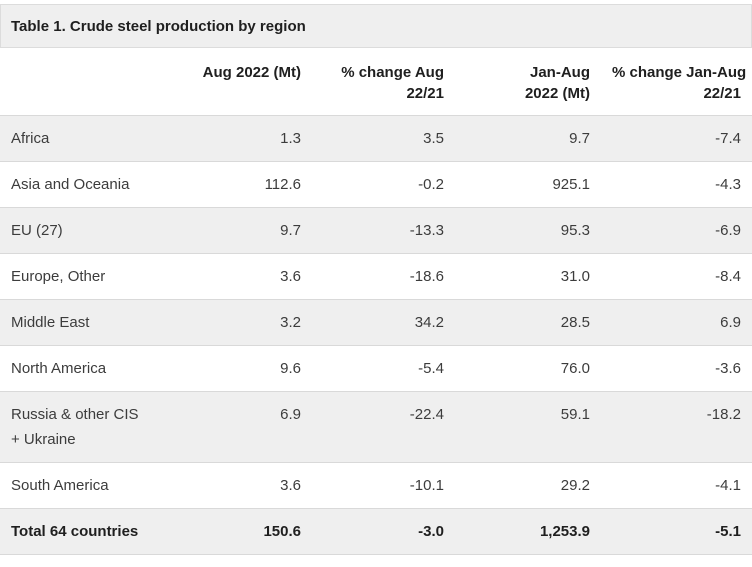 The width and height of the screenshot is (752, 567). What do you see at coordinates (70, 184) in the screenshot?
I see `region-label-line: Asia and Oceania` at bounding box center [70, 184].